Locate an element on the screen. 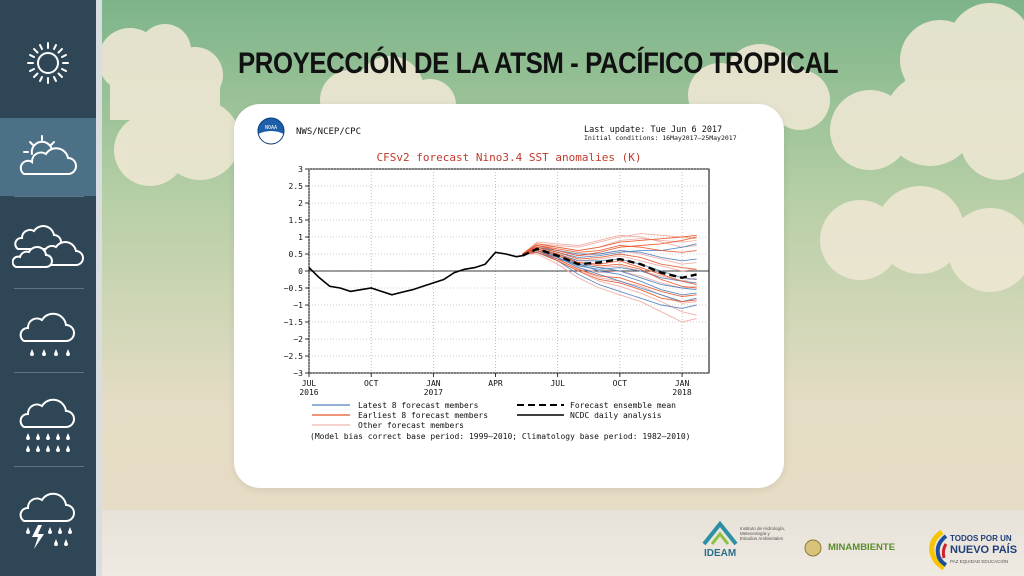  forecast-ensemble-mean-line is located at coordinates (609, 263).